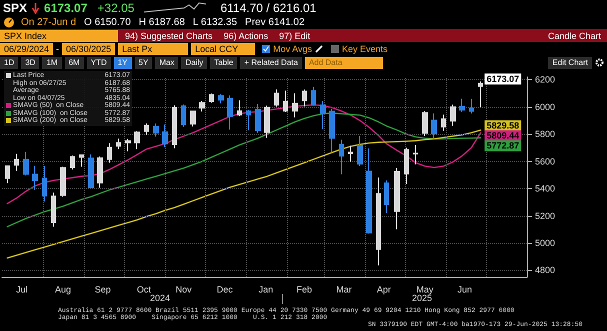 This screenshot has height=331, width=607. I want to click on text: SPX Index, so click(59, 36).